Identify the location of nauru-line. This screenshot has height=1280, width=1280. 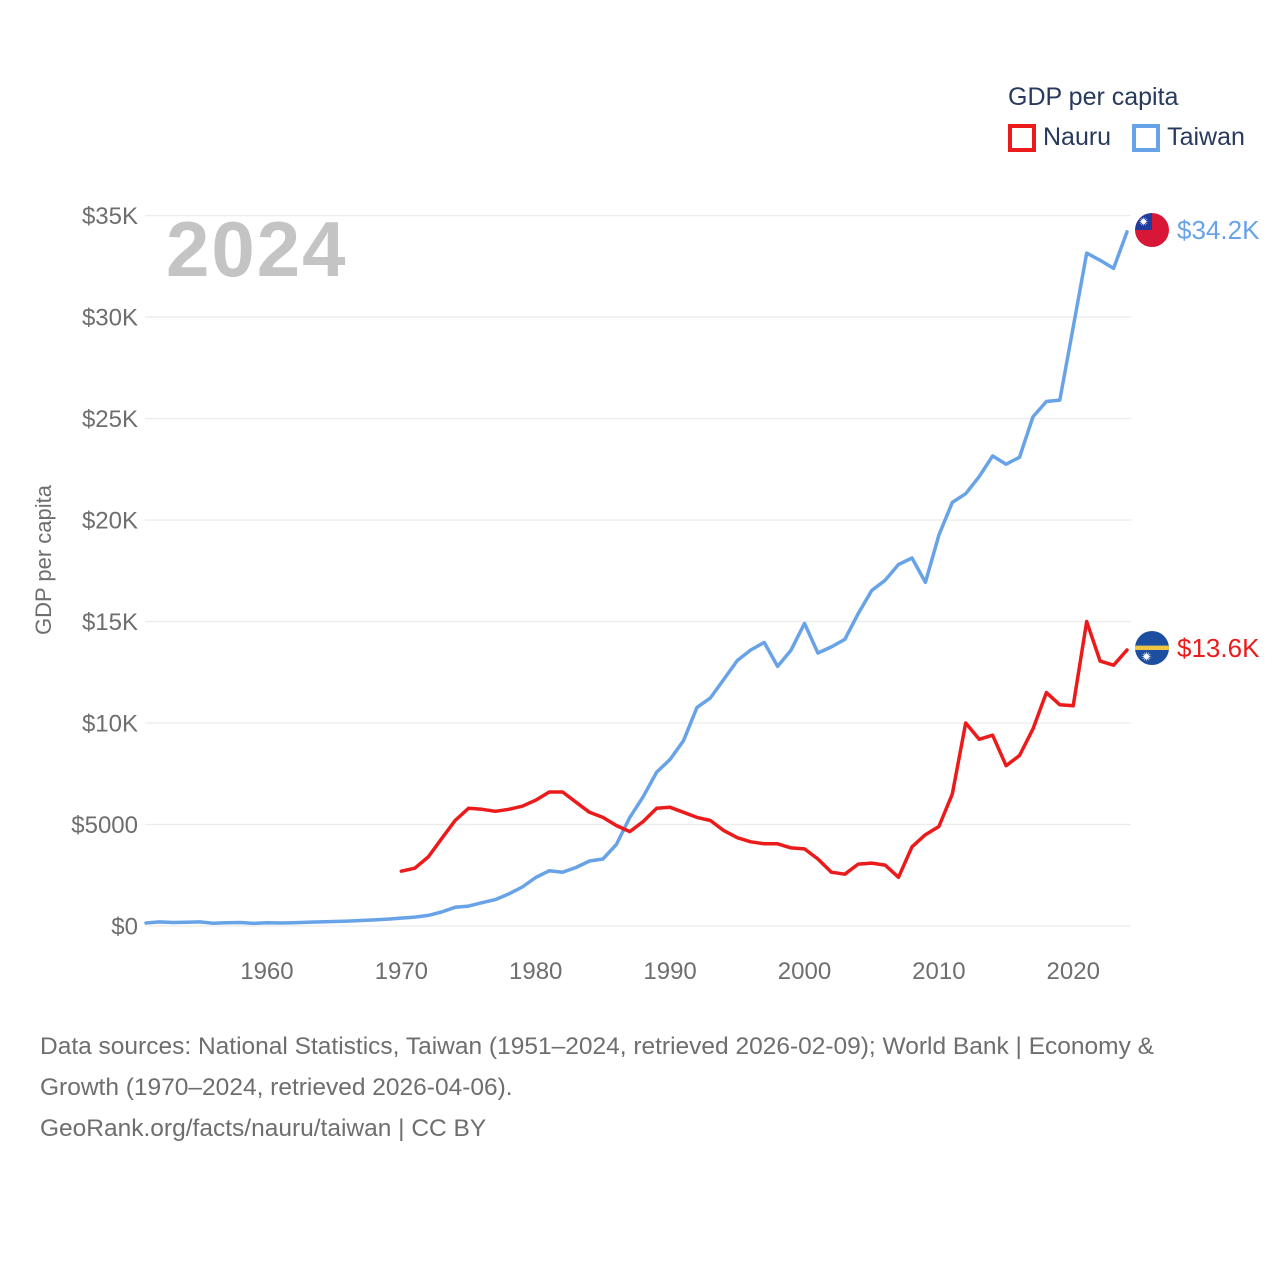
(764, 749).